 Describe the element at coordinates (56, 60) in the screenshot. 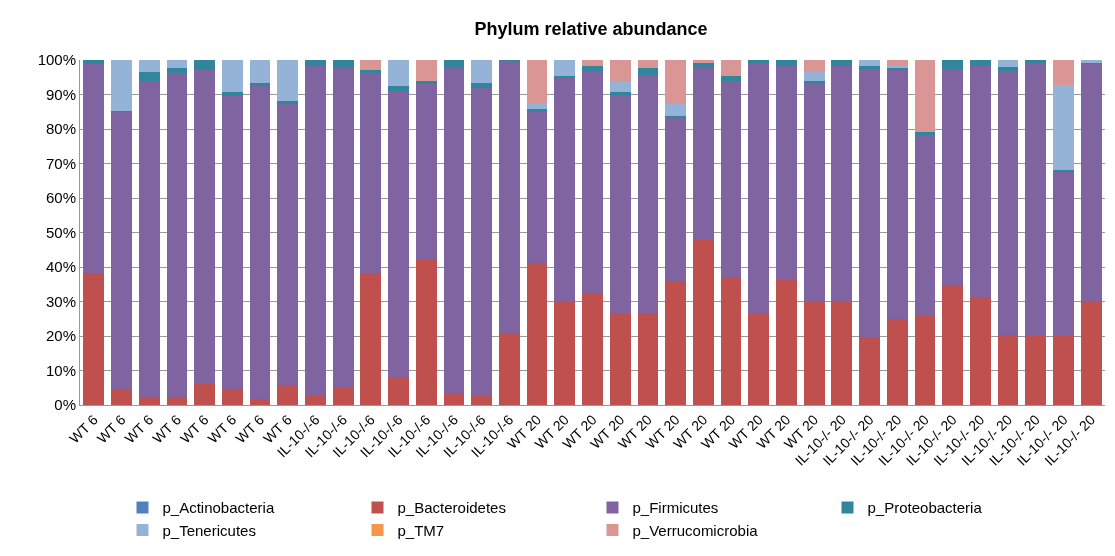

I see `y-tick-label: 100%` at that location.